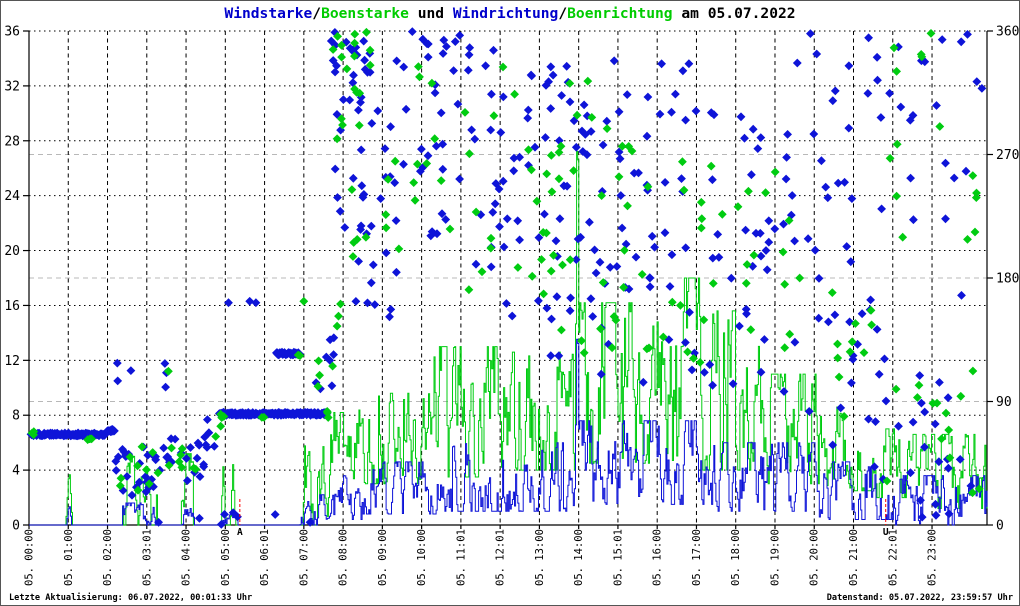  Describe the element at coordinates (658, 557) in the screenshot. I see `svg-text: 05. 16:00` at that location.